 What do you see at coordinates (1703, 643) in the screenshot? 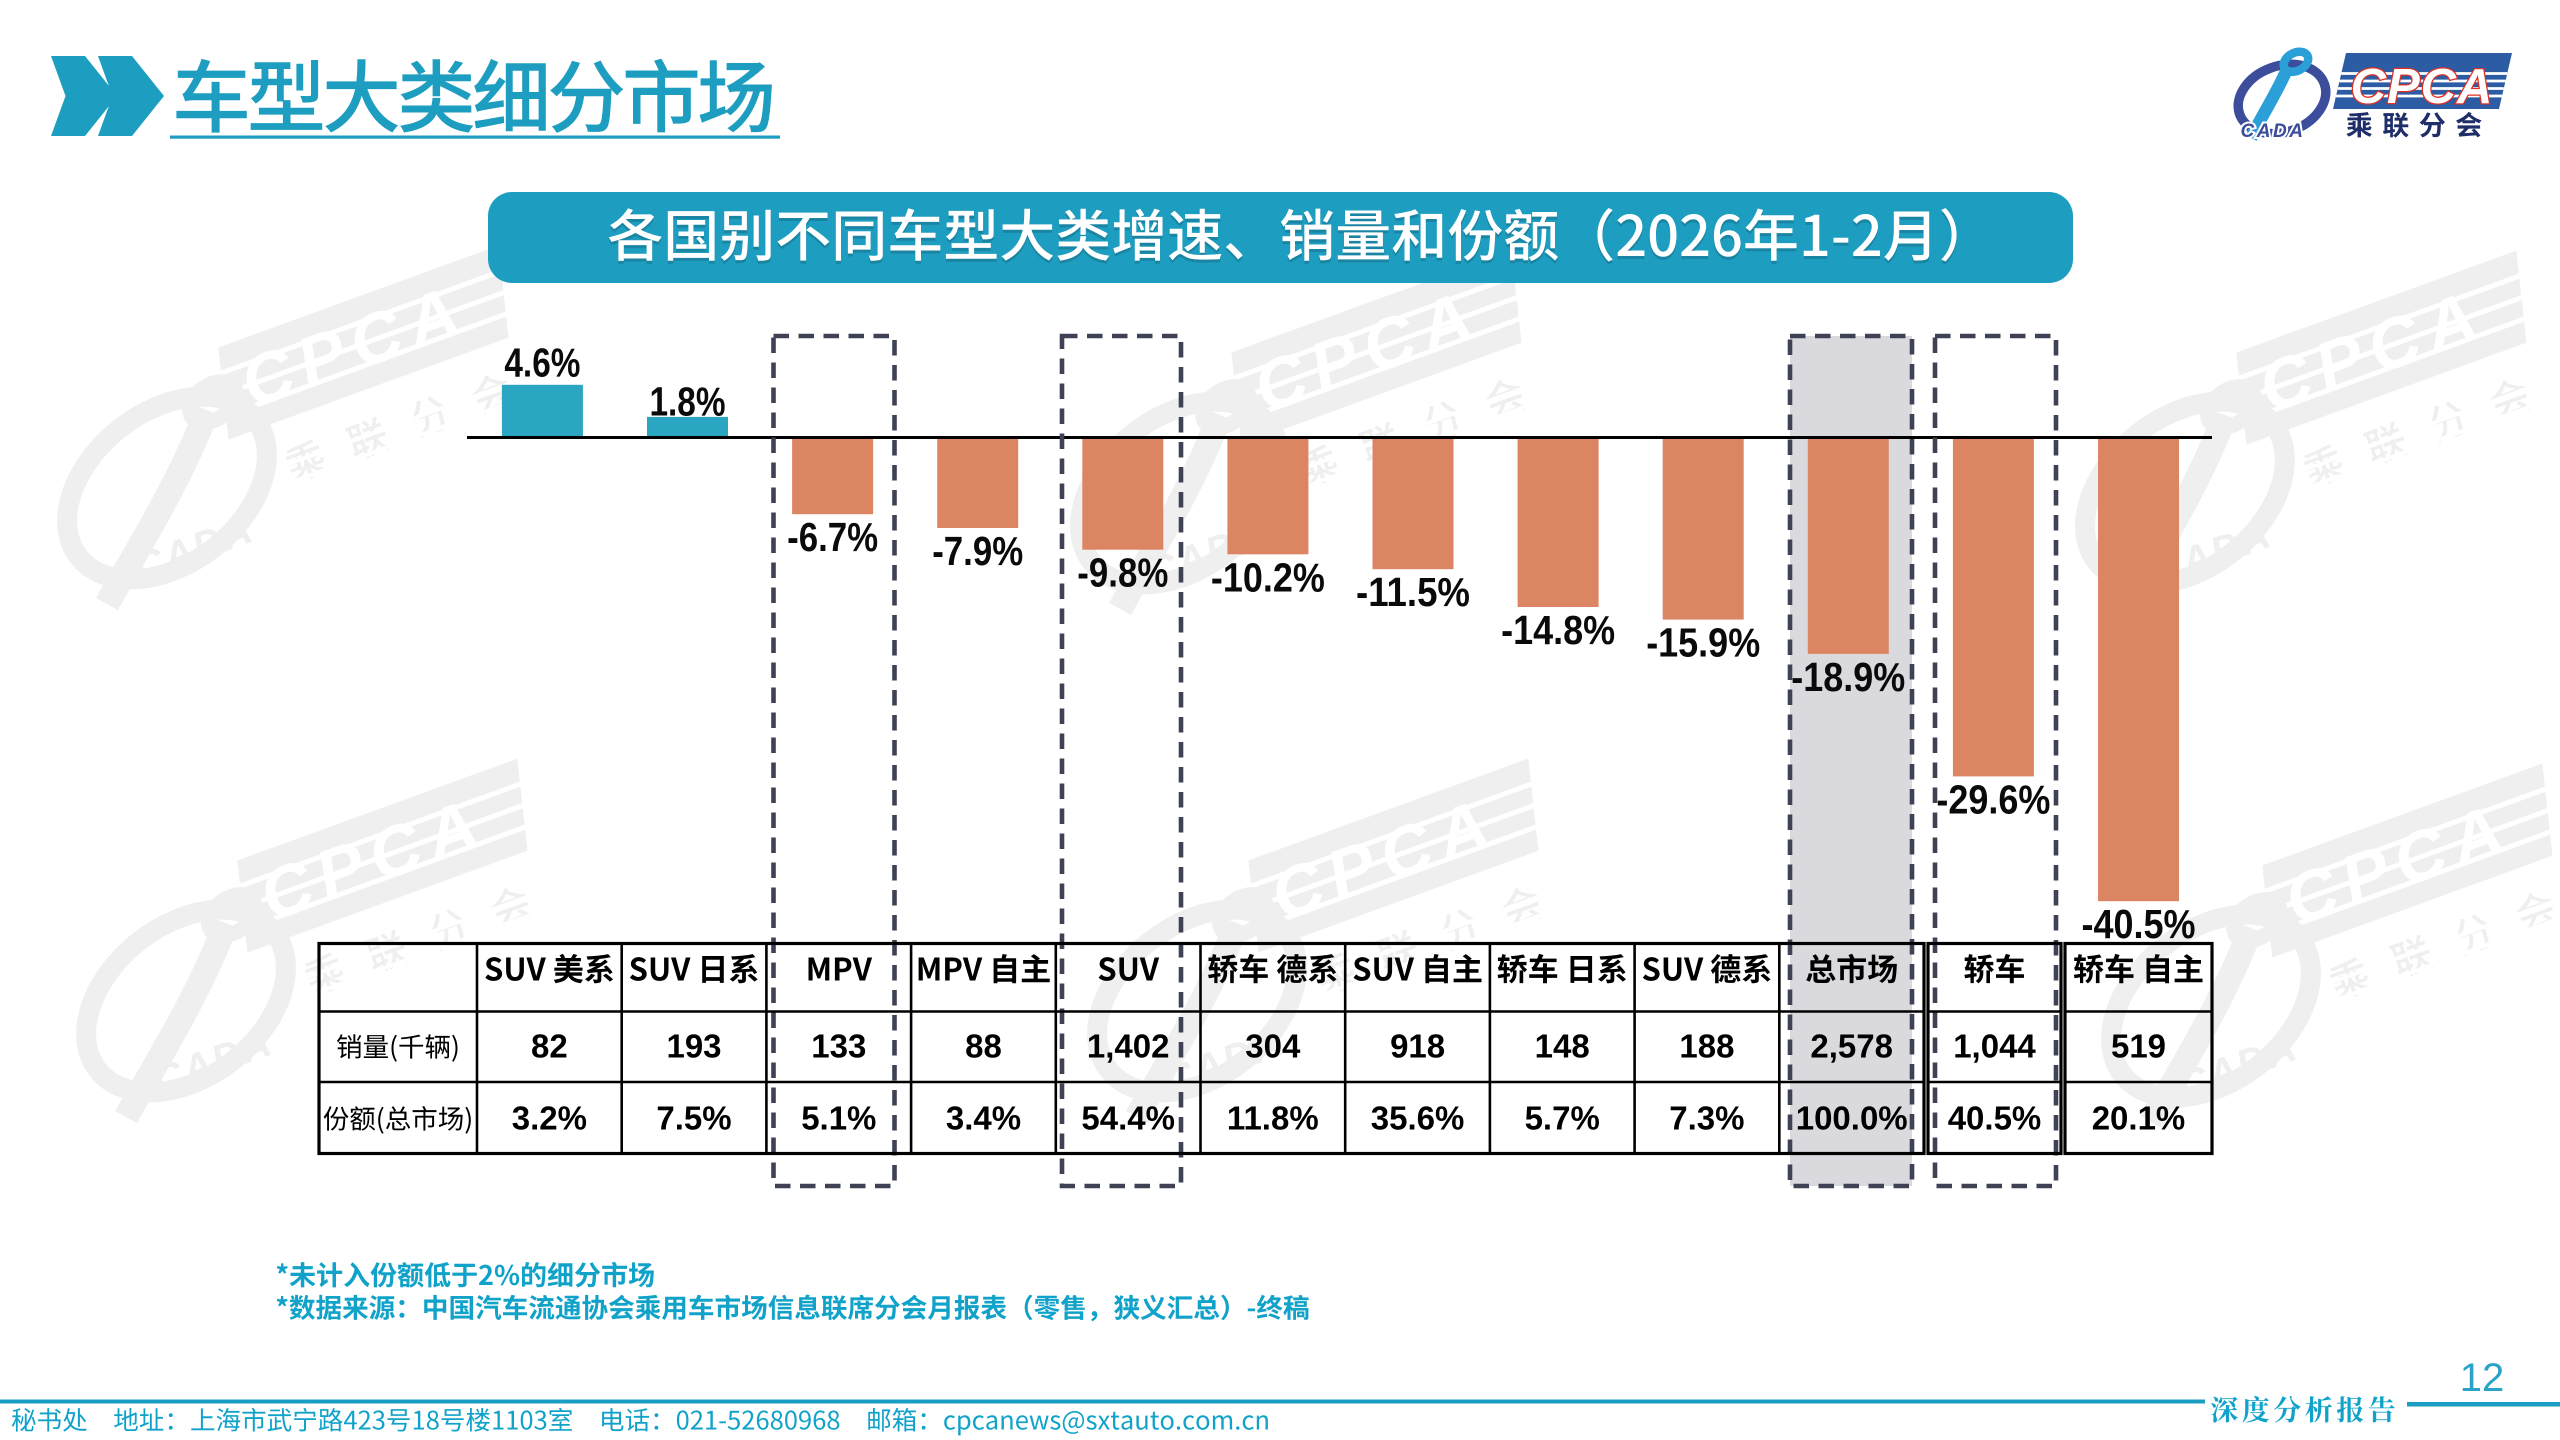
I see `svg-text: -15.9%` at bounding box center [1703, 643].